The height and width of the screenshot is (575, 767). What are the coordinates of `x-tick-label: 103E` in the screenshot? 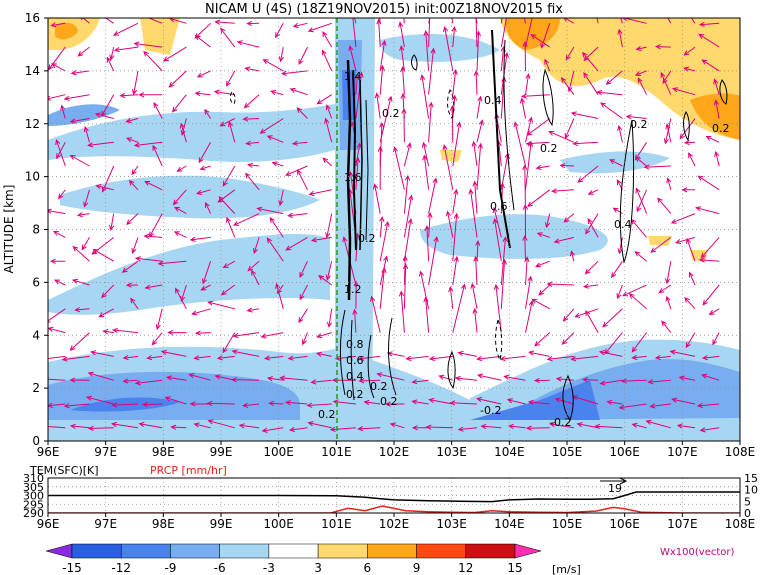 It's located at (451, 524).